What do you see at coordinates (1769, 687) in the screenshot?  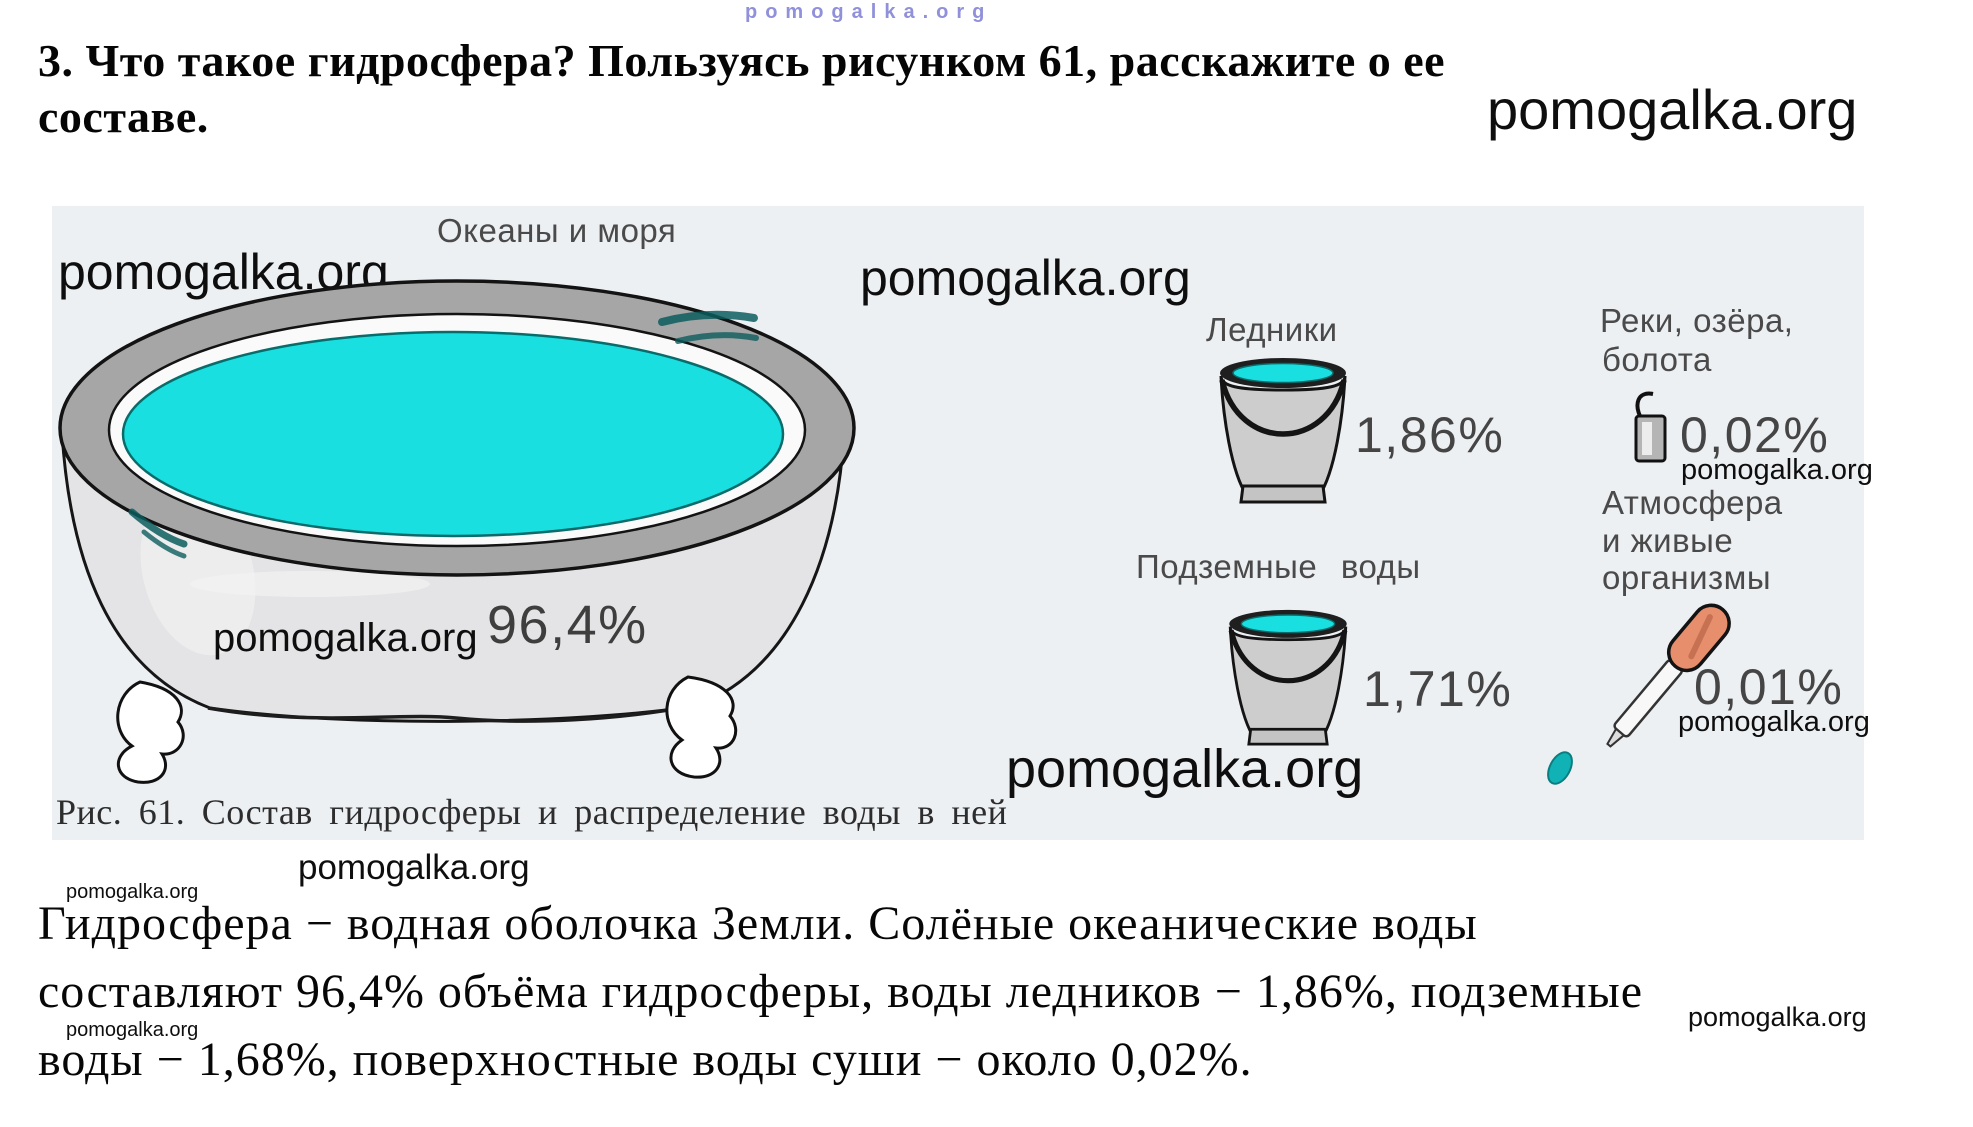 I see `atmosphere-percentage: 0,01%` at bounding box center [1769, 687].